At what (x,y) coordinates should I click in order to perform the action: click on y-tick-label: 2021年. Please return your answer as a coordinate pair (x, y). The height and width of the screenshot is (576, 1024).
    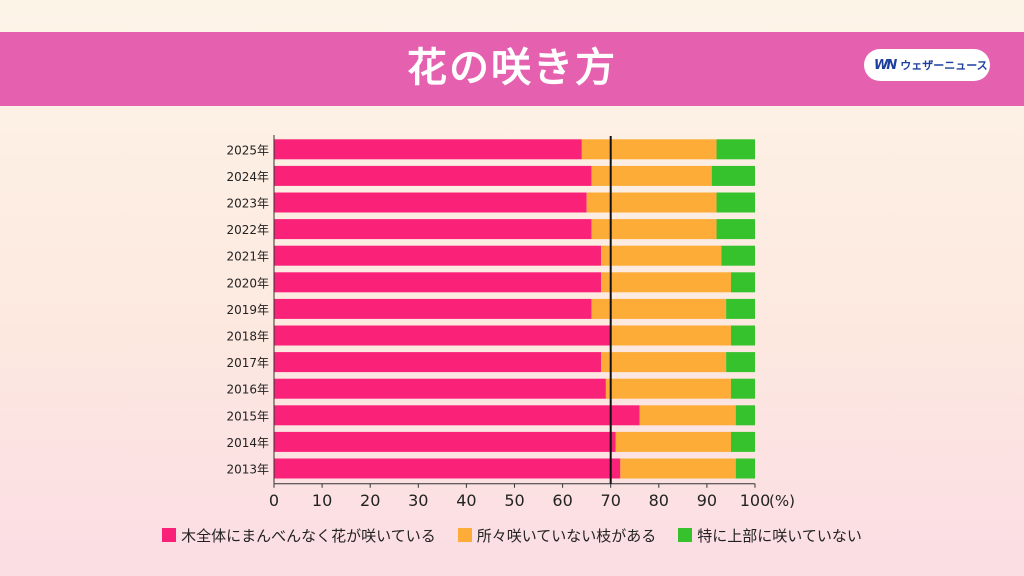
    Looking at the image, I should click on (247, 257).